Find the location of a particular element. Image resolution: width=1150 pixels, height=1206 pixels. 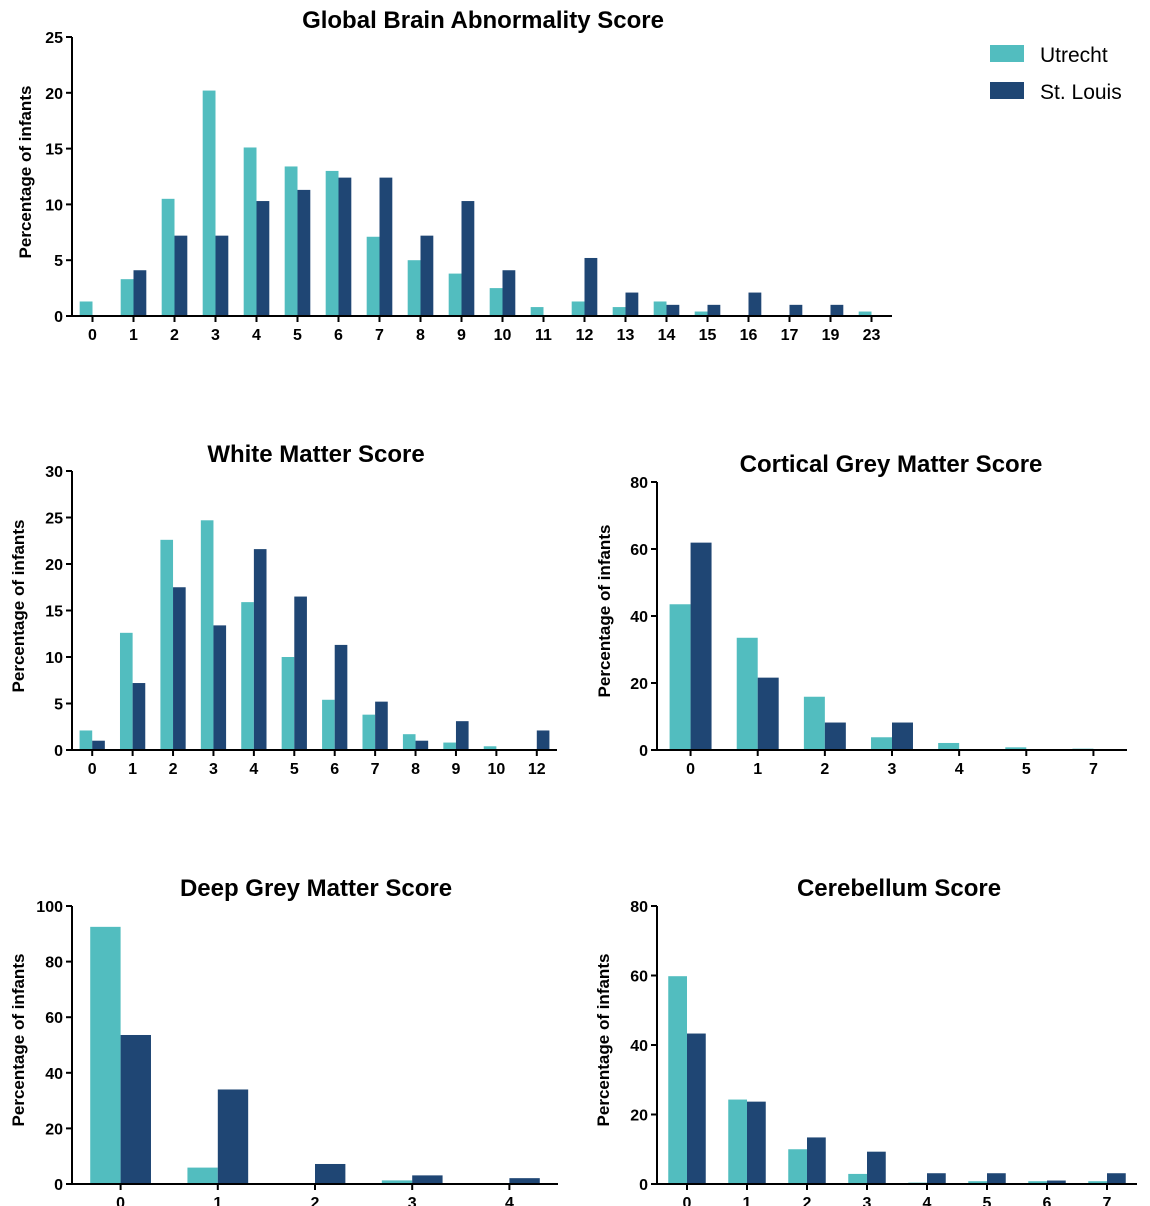

x-tick-label: 16 is located at coordinates (749, 335).